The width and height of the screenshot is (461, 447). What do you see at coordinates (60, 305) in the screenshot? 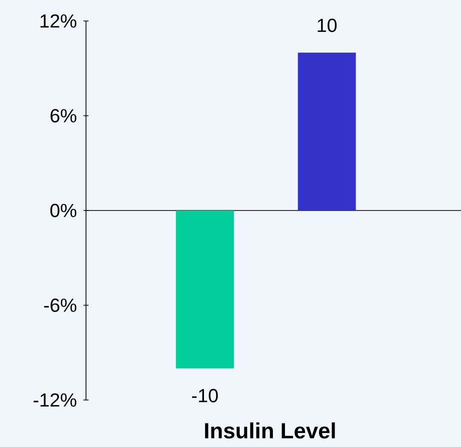
I see `y-tick-label: -6%` at bounding box center [60, 305].